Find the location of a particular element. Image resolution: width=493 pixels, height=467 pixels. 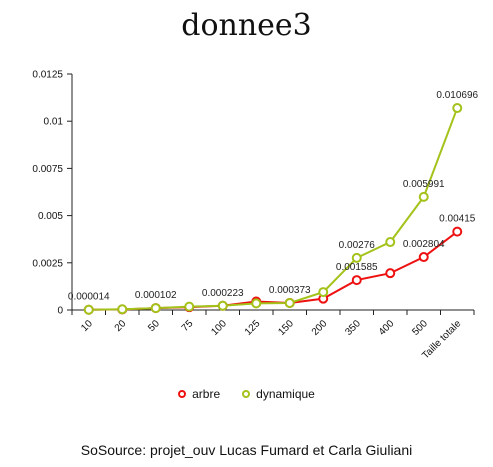

x-tick-label: 150 is located at coordinates (286, 328).